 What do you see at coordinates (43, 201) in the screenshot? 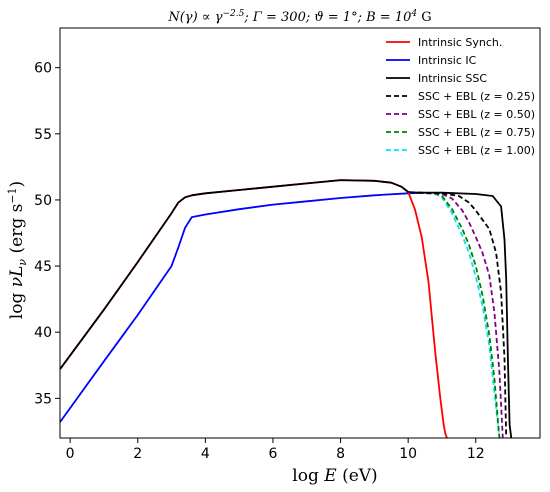
I see `y-tick-label: 50` at bounding box center [43, 201].